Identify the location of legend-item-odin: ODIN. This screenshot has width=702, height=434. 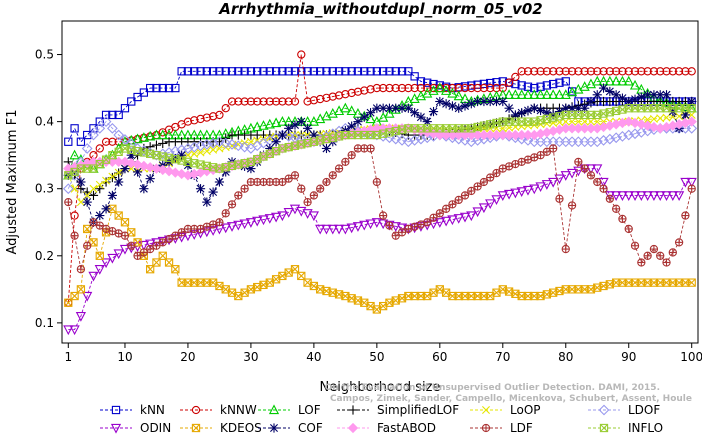
(135, 427).